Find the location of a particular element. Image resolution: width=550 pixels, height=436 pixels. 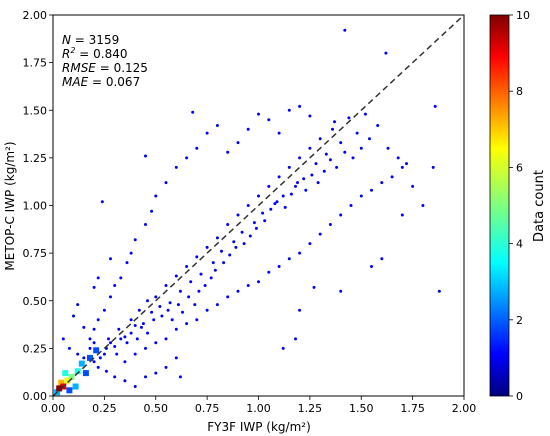

x-tick-label: 0.75 is located at coordinates (207, 408).